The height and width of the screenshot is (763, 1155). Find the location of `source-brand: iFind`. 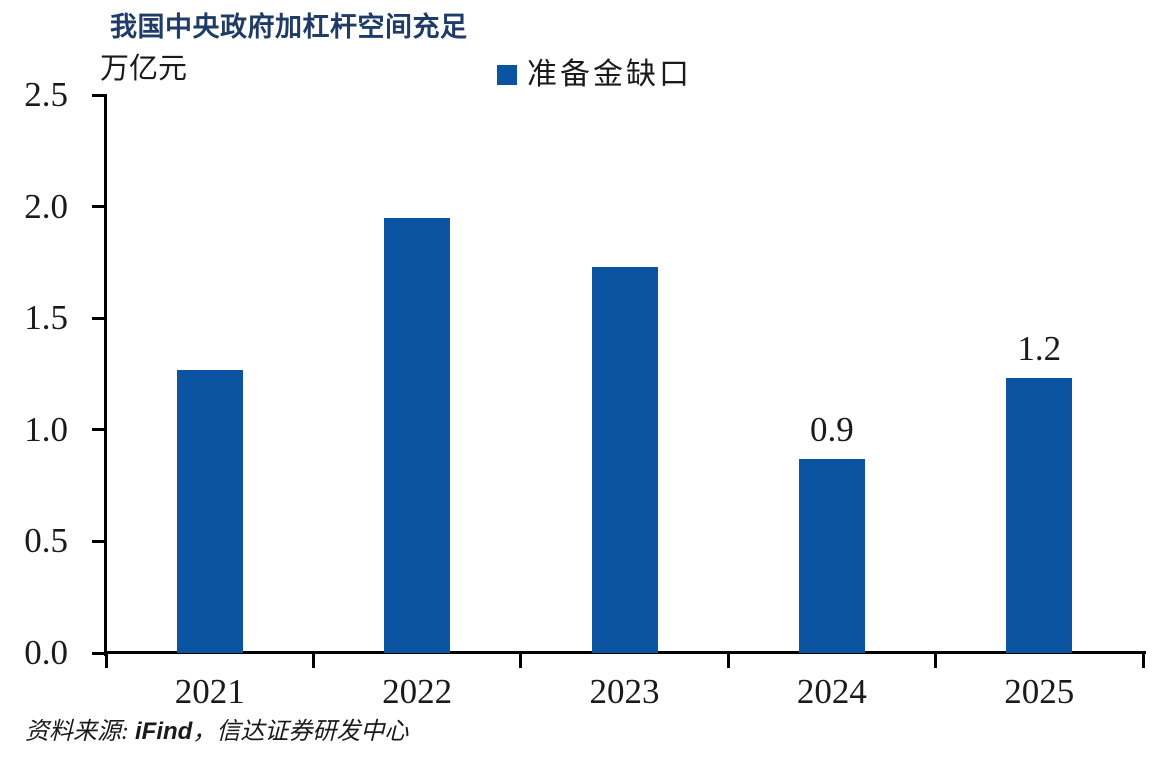

source-brand: iFind is located at coordinates (164, 731).